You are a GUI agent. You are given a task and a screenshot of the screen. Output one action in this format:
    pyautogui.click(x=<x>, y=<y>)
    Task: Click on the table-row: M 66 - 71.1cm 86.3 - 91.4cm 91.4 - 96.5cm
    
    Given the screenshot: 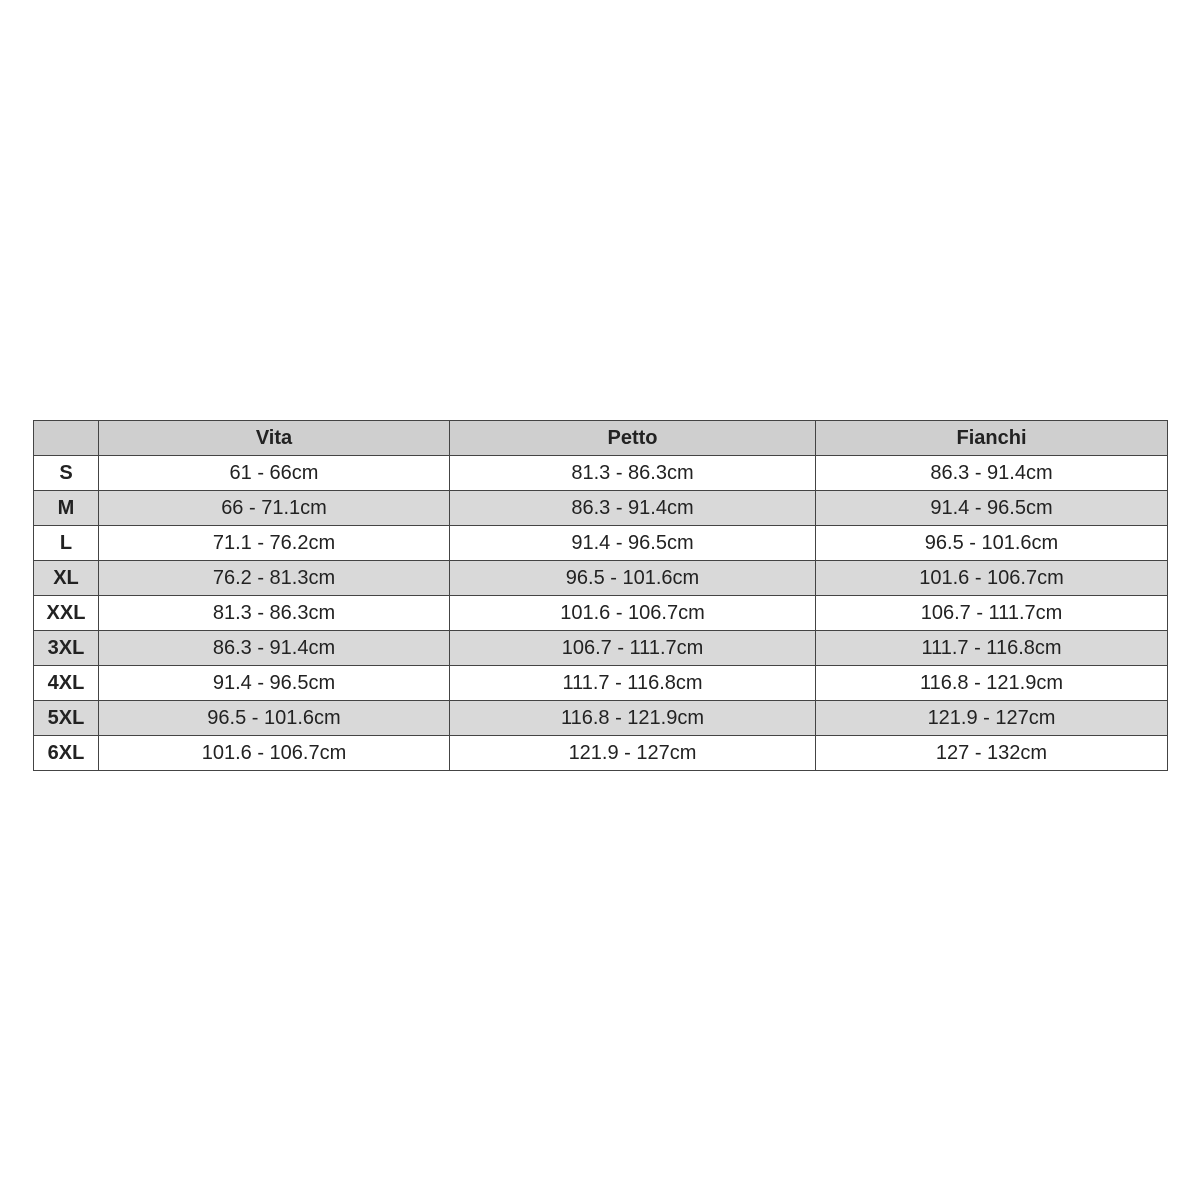 What is the action you would take?
    pyautogui.click(x=600, y=508)
    